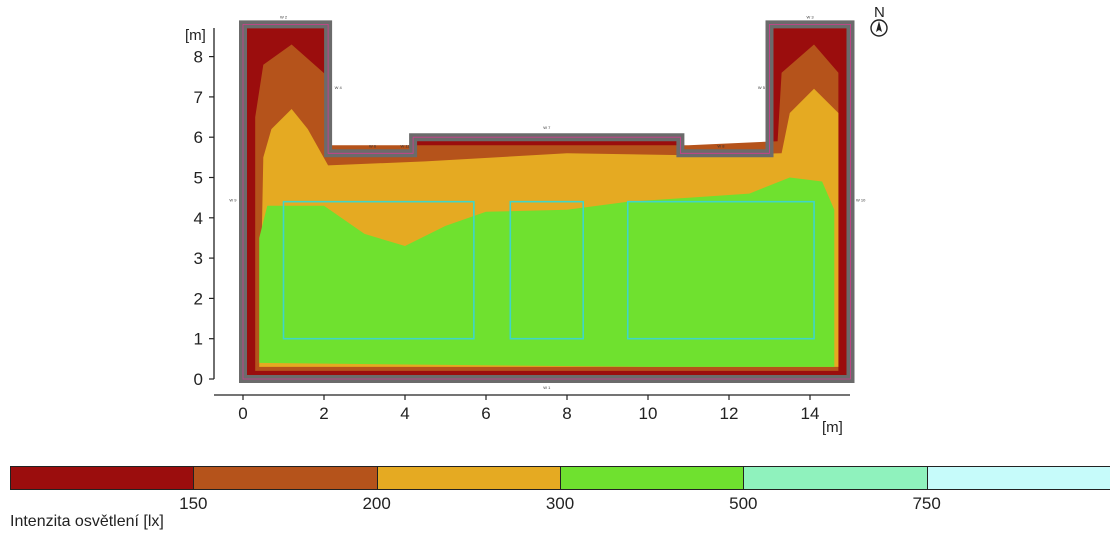  What do you see at coordinates (810, 413) in the screenshot?
I see `x-tick-label: 14` at bounding box center [810, 413].